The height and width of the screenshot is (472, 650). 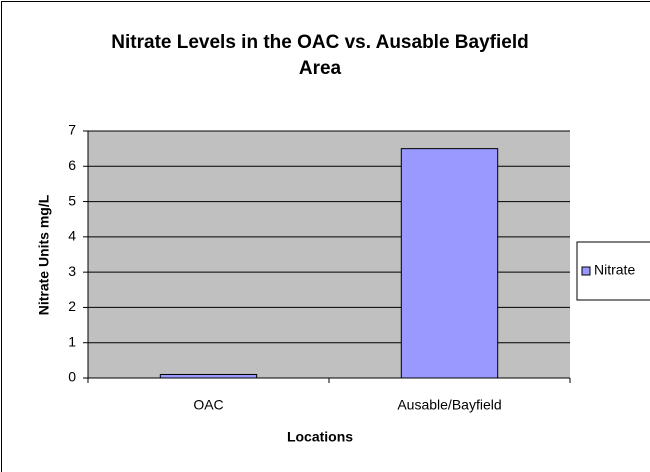 What do you see at coordinates (320, 437) in the screenshot?
I see `x-axis-label: Locations` at bounding box center [320, 437].